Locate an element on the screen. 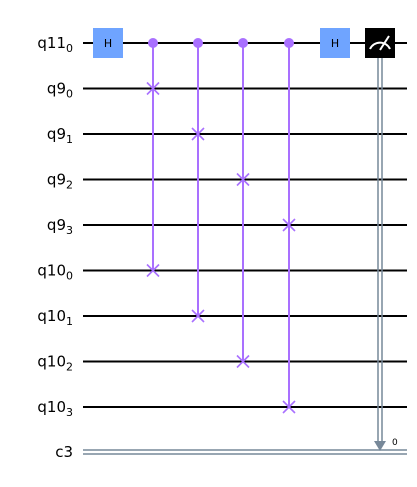 The width and height of the screenshot is (417, 487). qubit-label: q102 is located at coordinates (55, 363).